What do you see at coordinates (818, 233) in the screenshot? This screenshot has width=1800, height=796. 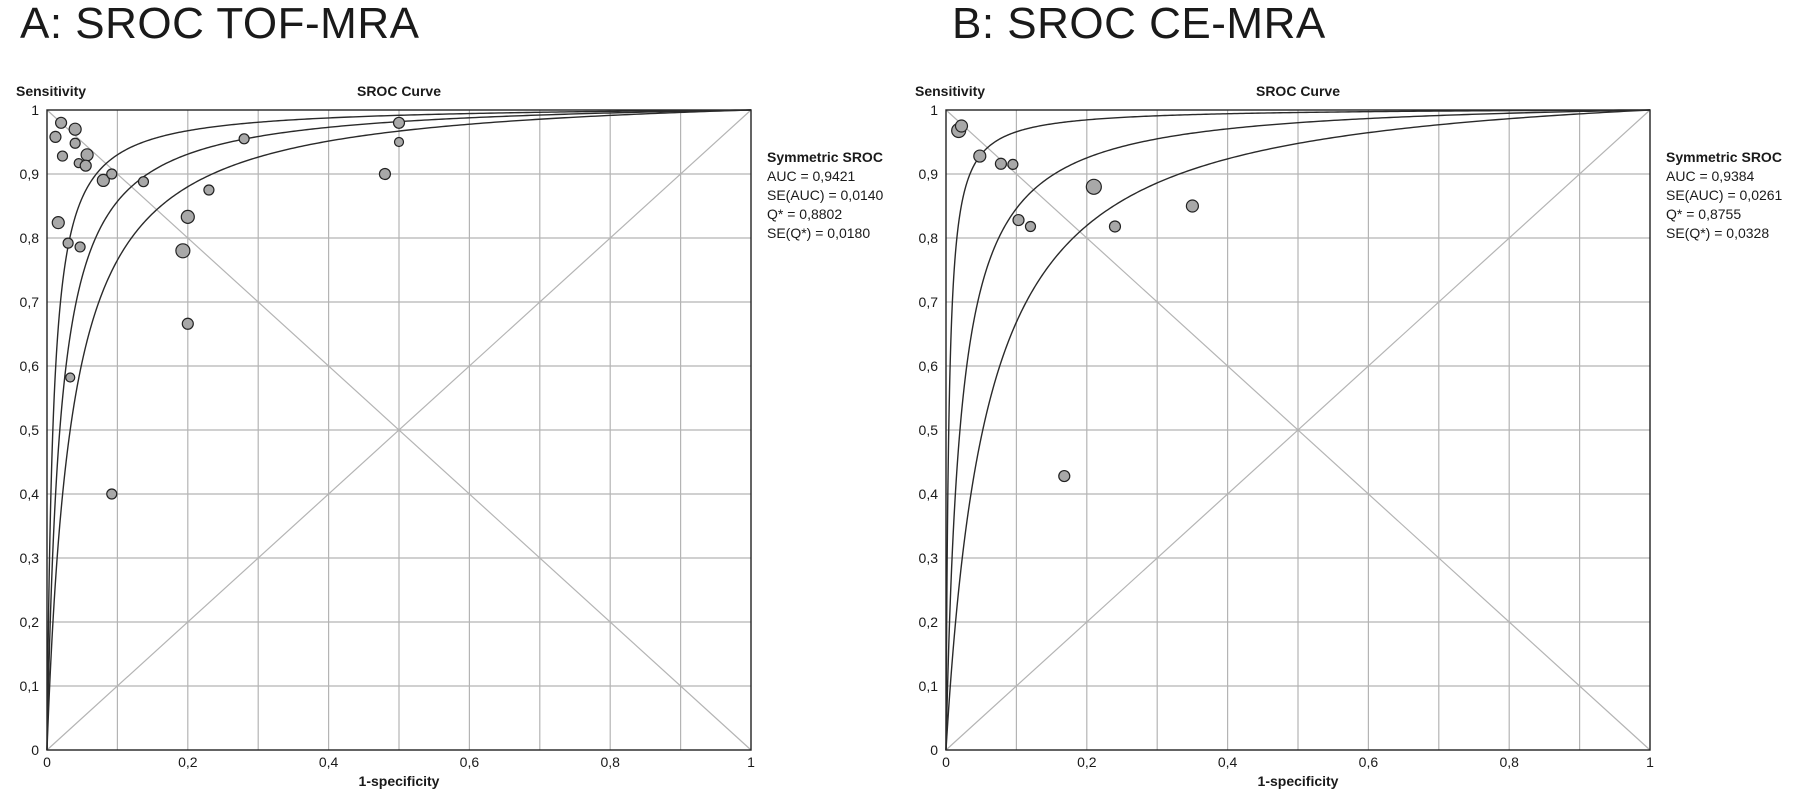 I see `stats-line: SE(Q*) = 0,0180` at bounding box center [818, 233].